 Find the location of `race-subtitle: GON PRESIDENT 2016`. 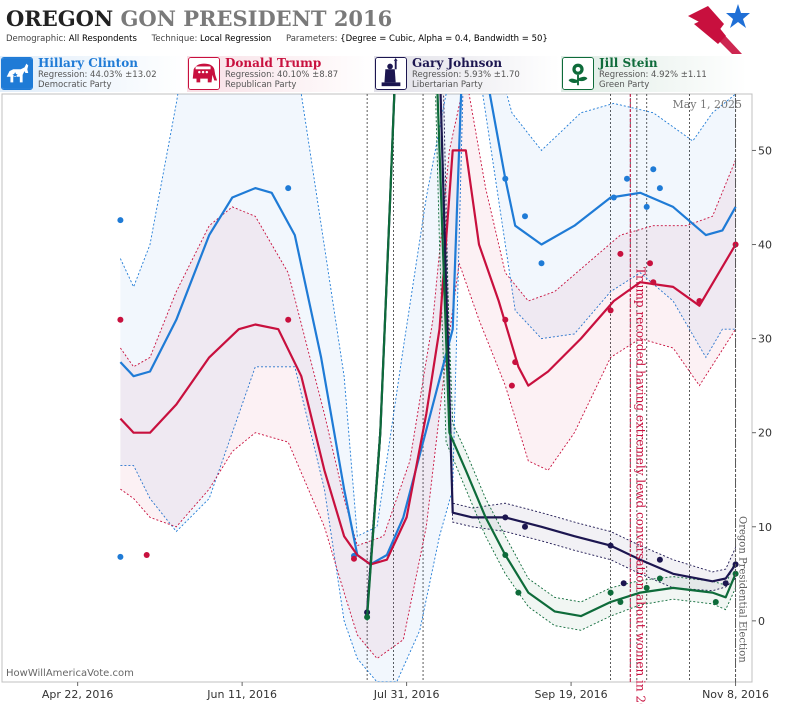

race-subtitle: GON PRESIDENT 2016 is located at coordinates (256, 18).